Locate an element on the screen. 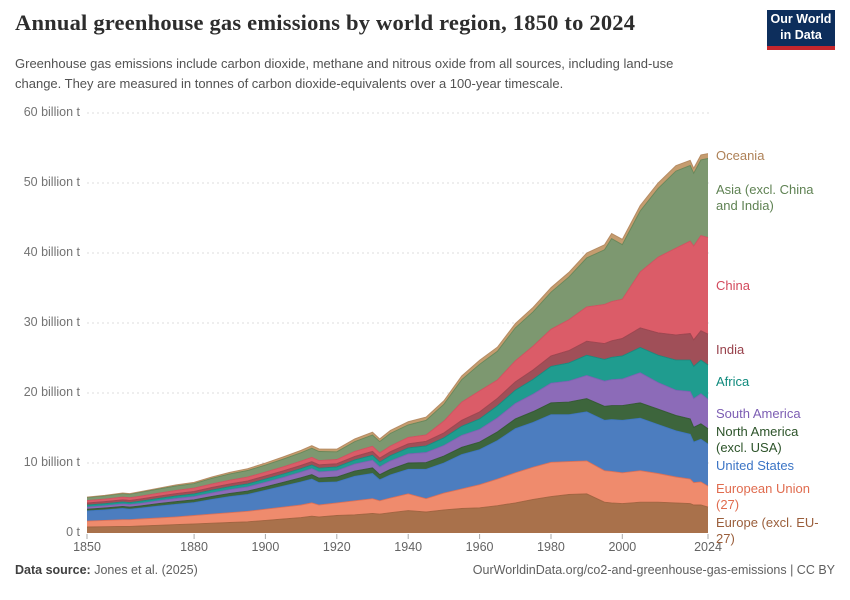 Image resolution: width=850 pixels, height=600 pixels. footer-source-label: Data source: is located at coordinates (53, 570).